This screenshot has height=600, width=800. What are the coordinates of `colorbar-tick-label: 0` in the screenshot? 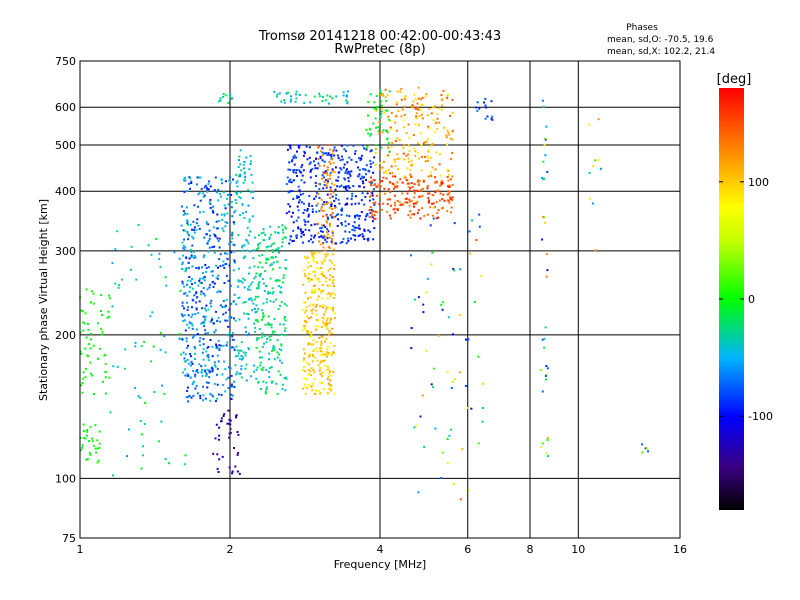 It's located at (751, 299).